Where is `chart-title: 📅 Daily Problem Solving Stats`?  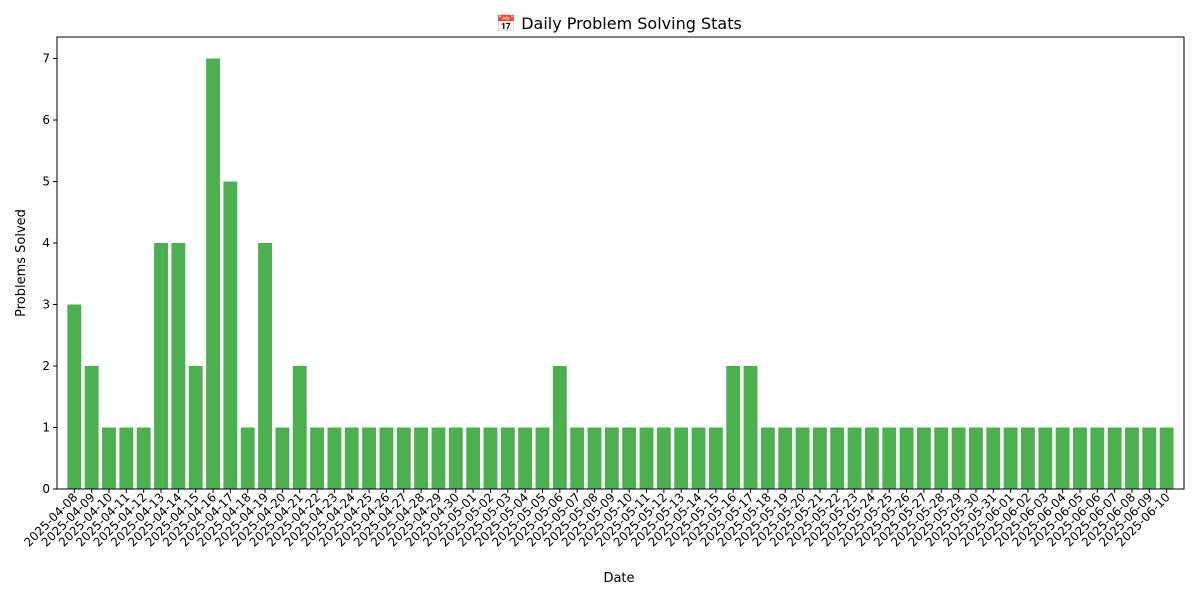
chart-title: 📅 Daily Problem Solving Stats is located at coordinates (619, 23).